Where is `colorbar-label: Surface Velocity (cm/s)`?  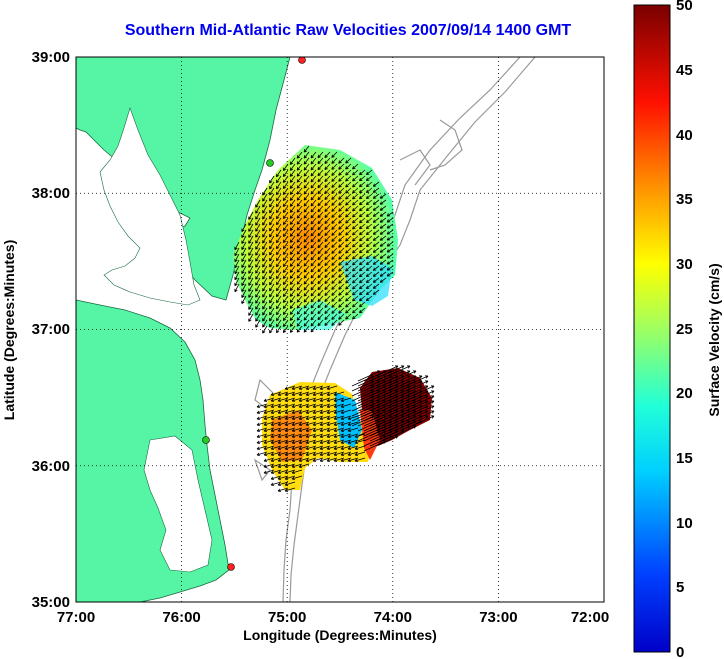
colorbar-label: Surface Velocity (cm/s) is located at coordinates (714, 339).